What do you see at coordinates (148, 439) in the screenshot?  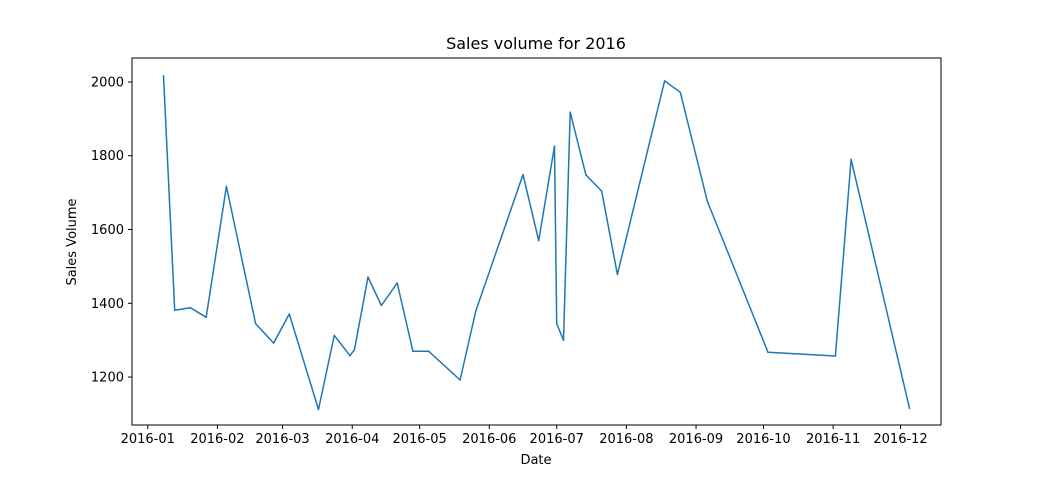 I see `x-tick-label: 2016-01` at bounding box center [148, 439].